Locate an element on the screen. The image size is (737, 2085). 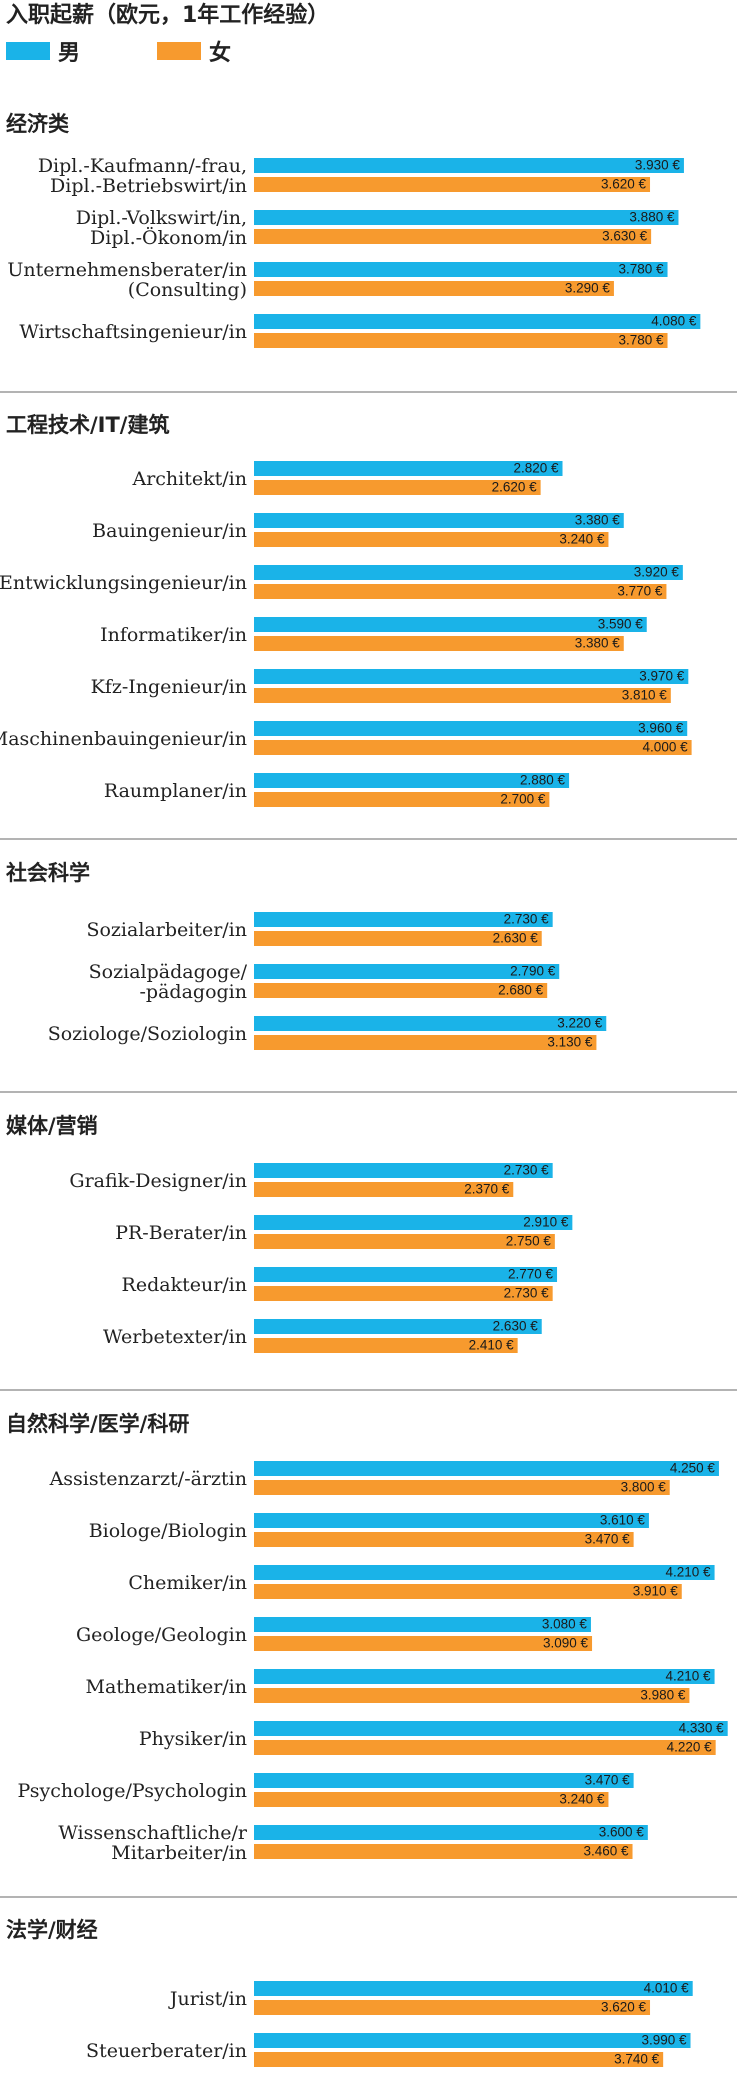
legend-swatch-male is located at coordinates (28, 51).